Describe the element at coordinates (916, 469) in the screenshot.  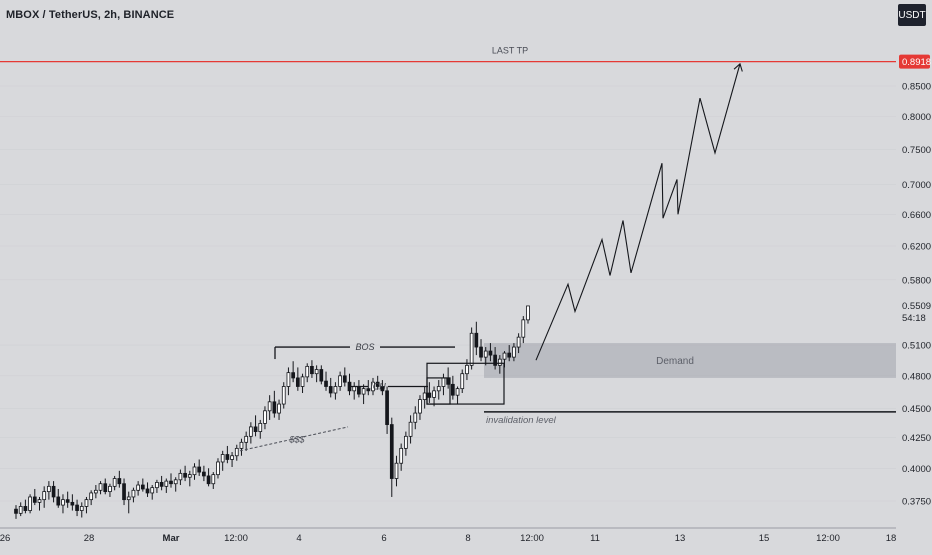
I see `price-tick: 0.4000` at that location.